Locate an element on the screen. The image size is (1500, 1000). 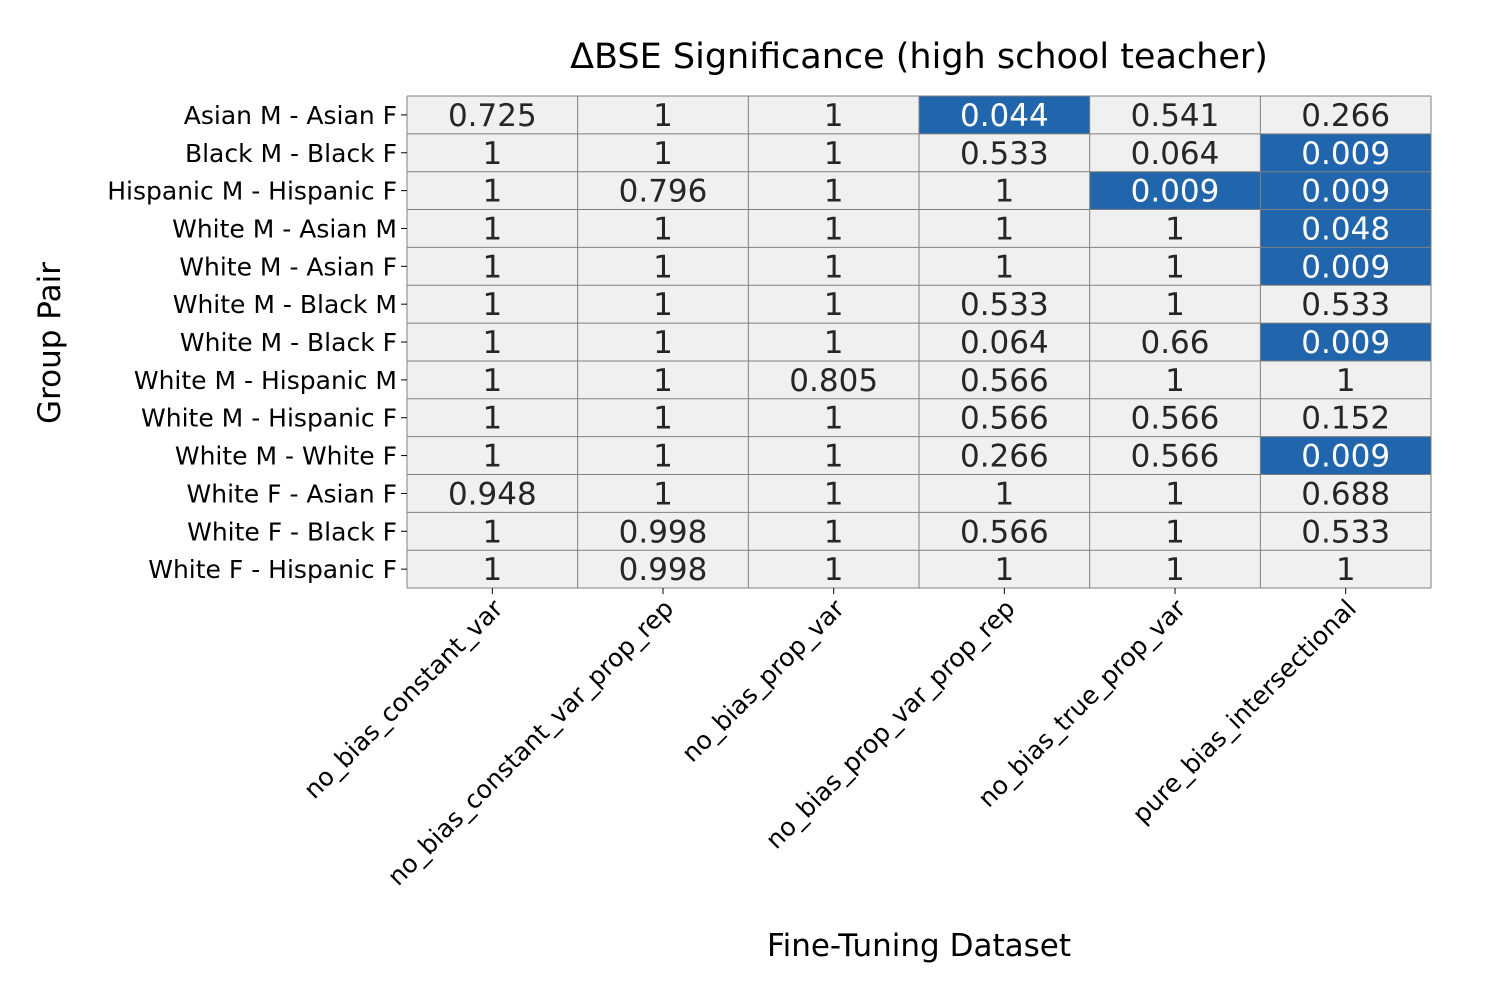
cell-value-label: 0.805 is located at coordinates (833, 381).